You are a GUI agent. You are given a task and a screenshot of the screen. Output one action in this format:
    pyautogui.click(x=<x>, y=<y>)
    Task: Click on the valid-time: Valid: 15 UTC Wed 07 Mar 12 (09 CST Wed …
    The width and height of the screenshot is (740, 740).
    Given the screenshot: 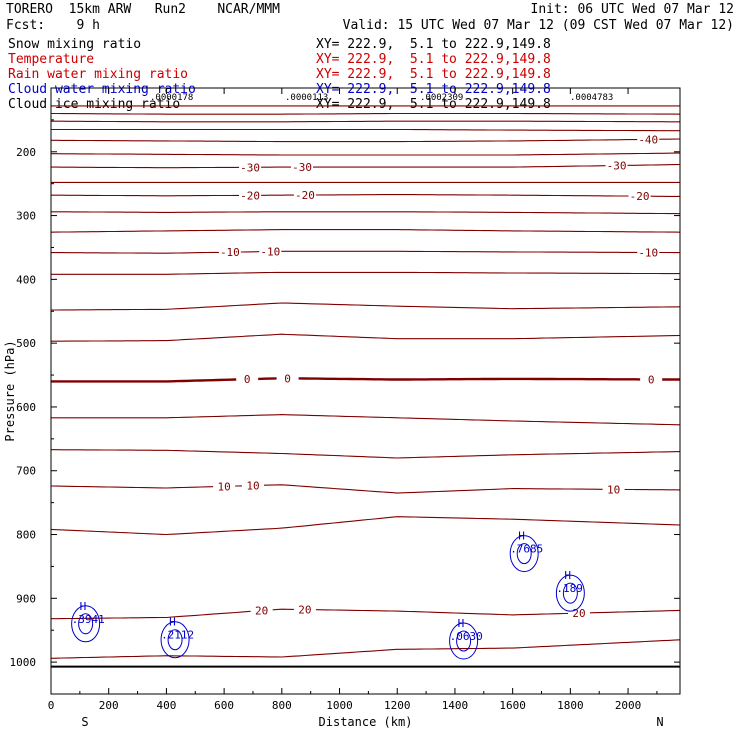 What is the action you would take?
    pyautogui.click(x=538, y=25)
    